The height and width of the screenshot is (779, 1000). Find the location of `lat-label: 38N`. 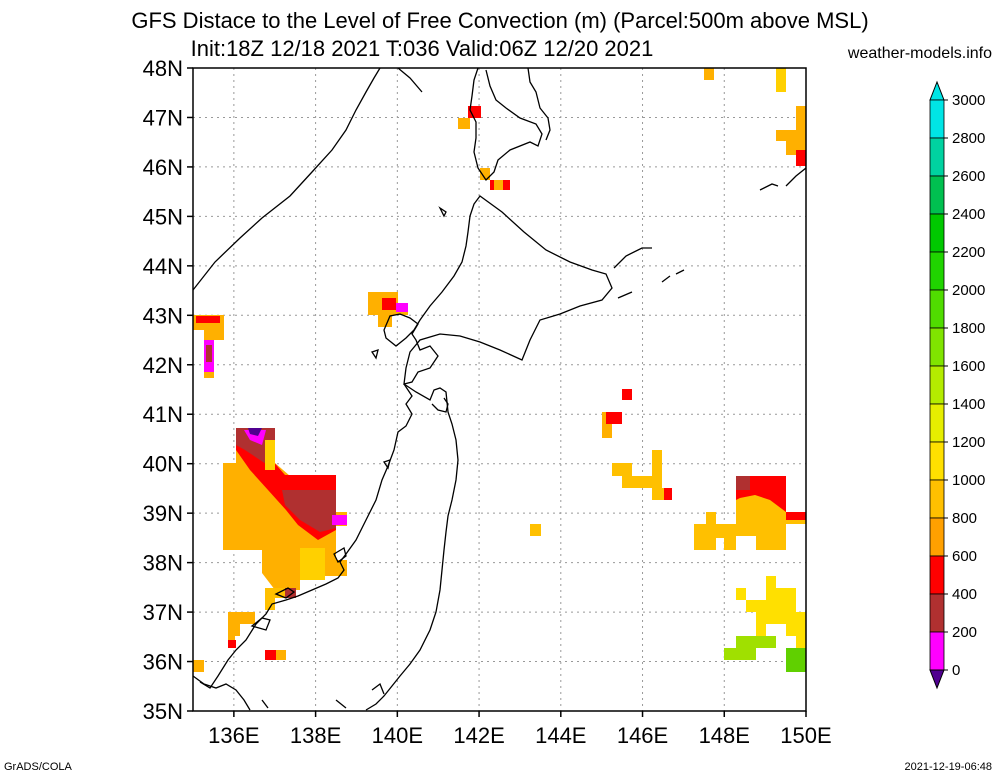

lat-label: 38N is located at coordinates (163, 563).